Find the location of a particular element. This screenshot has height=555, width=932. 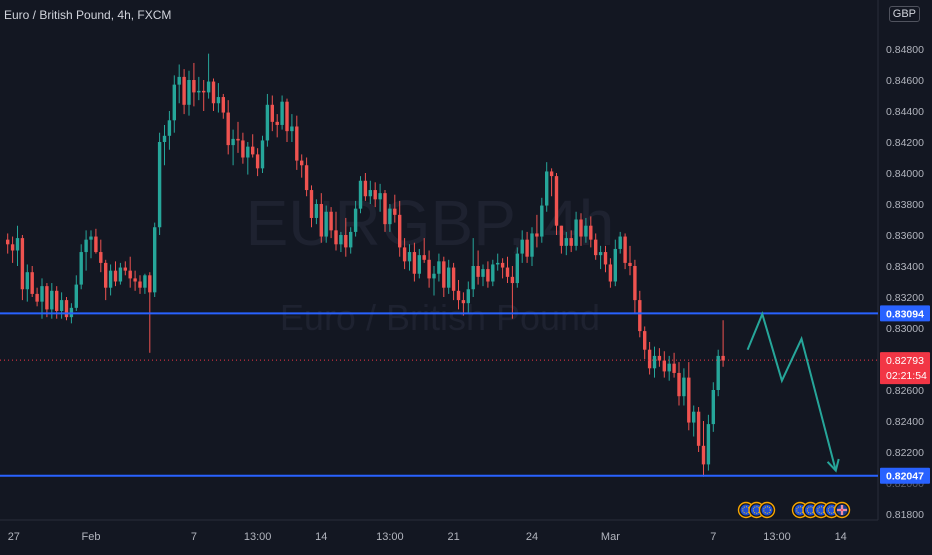

time-tick-label: 24 is located at coordinates (532, 537).